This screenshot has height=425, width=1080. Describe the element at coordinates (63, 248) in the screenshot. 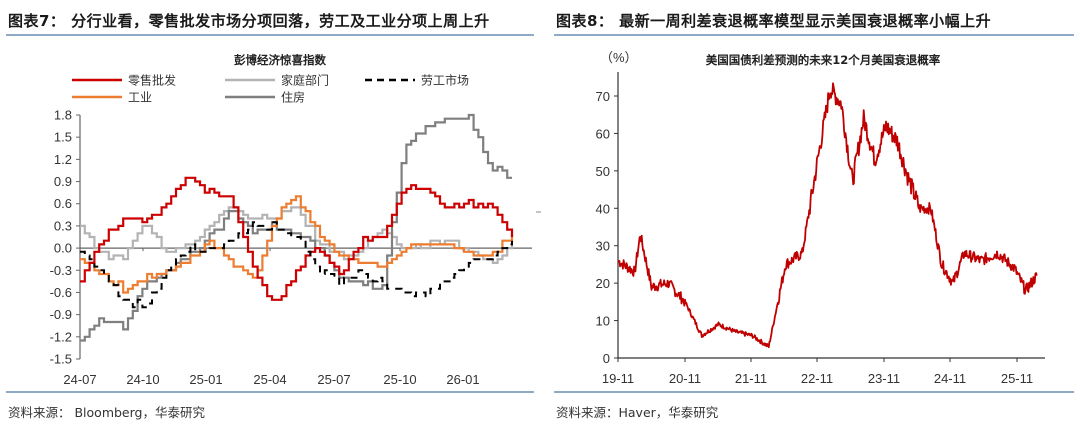

I see `y-tick-label: 0.0` at that location.